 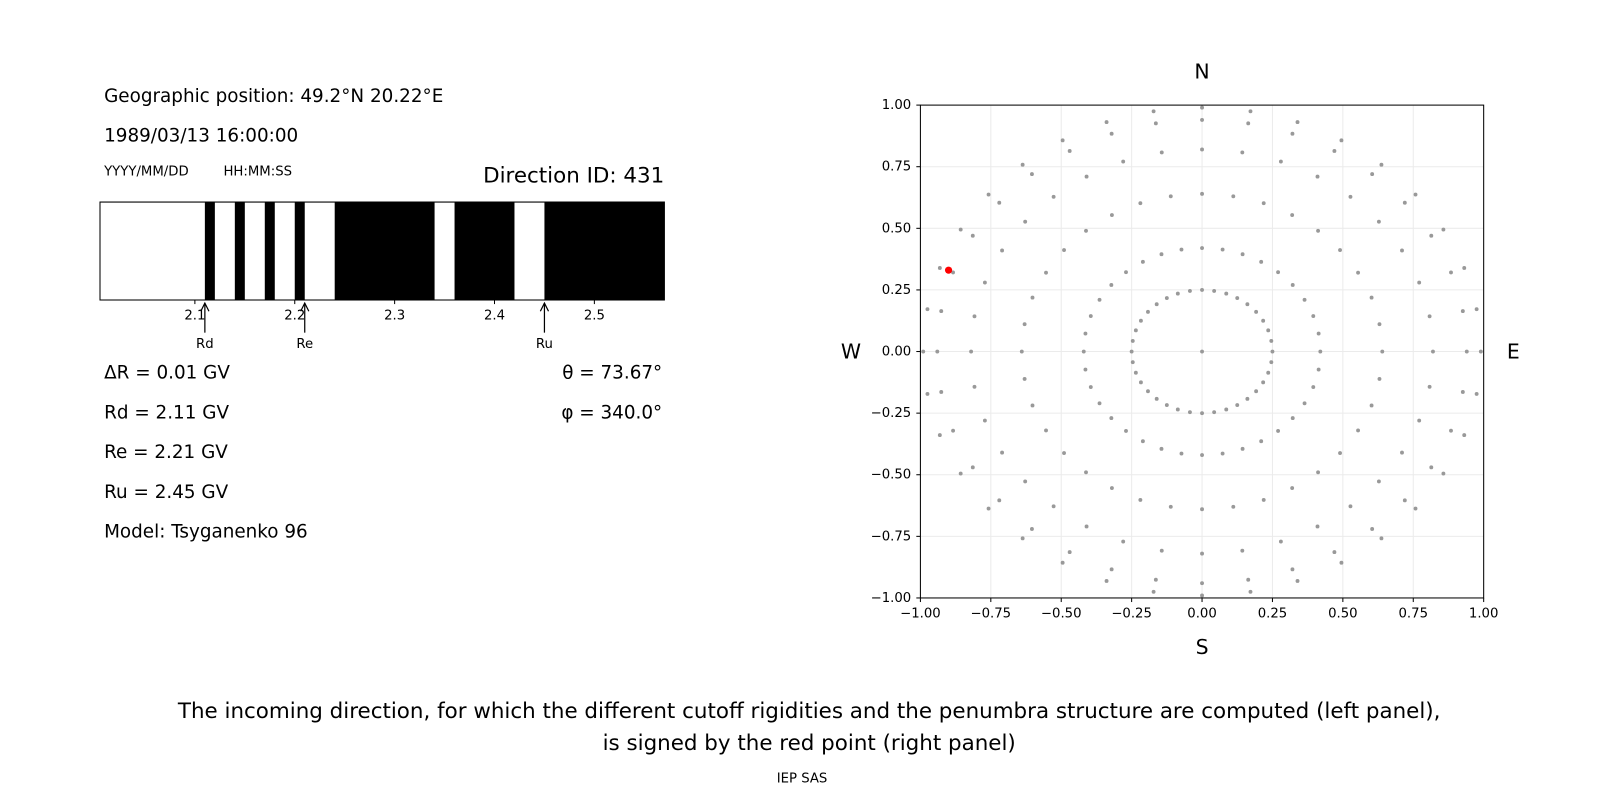 What do you see at coordinates (897, 228) in the screenshot?
I see `y-tick-label: 0.50` at bounding box center [897, 228].